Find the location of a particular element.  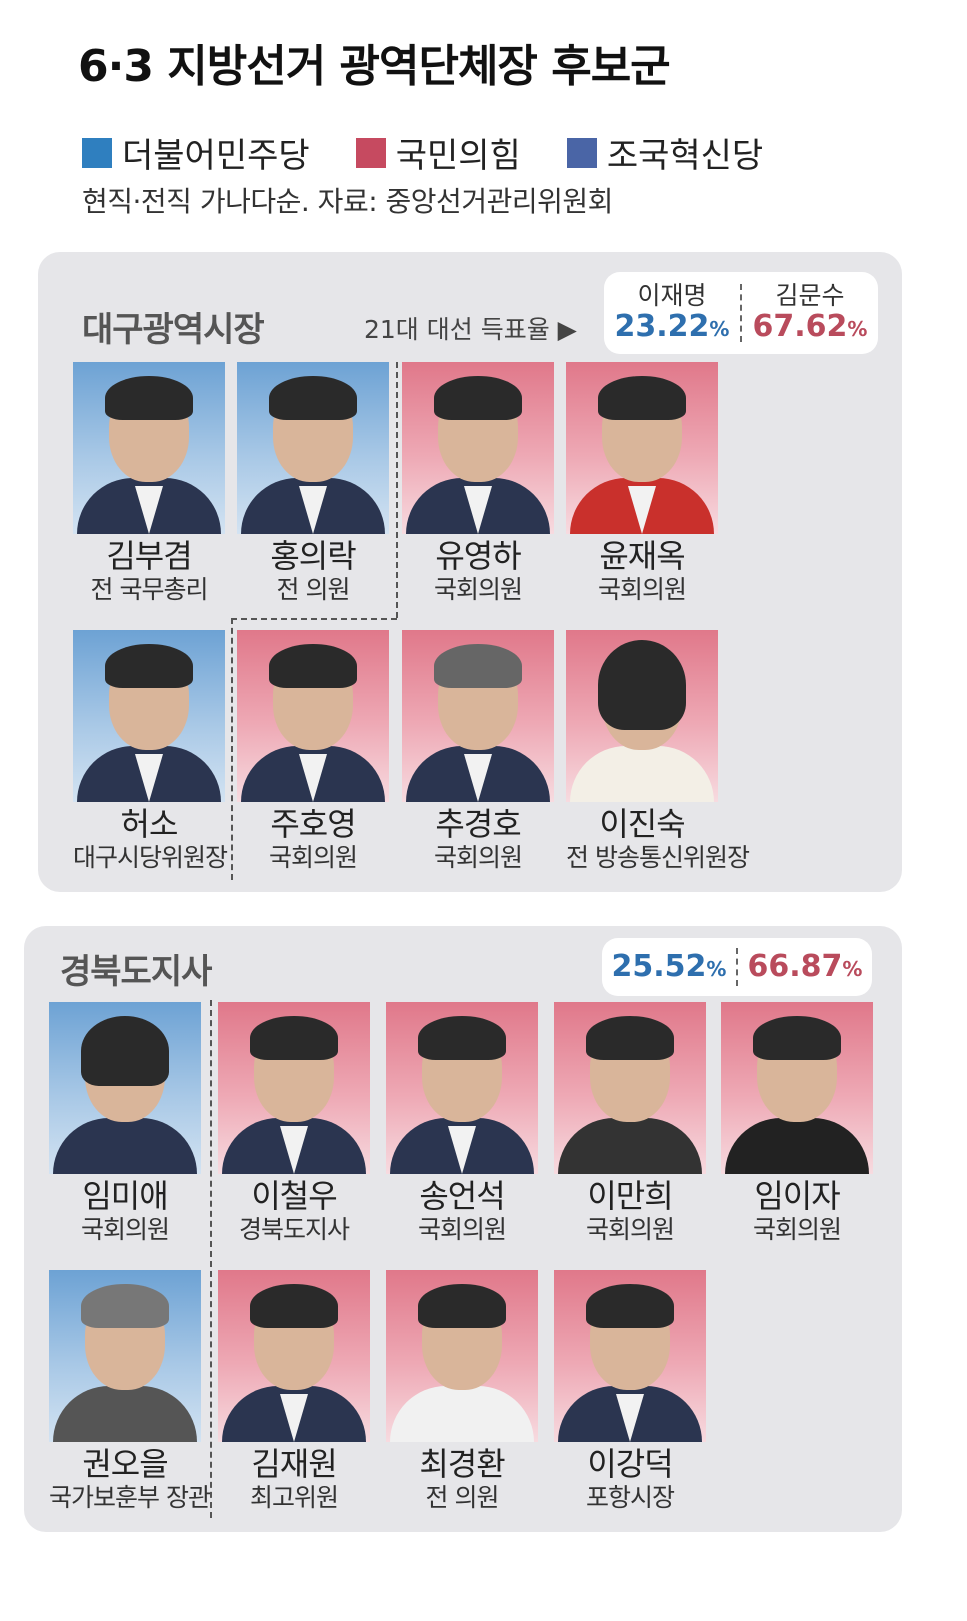

candidate-card: 이진숙 전 방송통신위원장 is located at coordinates (658, 751).